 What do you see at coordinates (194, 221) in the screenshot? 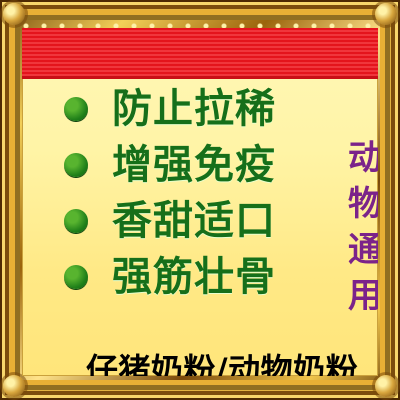
I see `benefit-text: 香甜适口` at bounding box center [194, 221].